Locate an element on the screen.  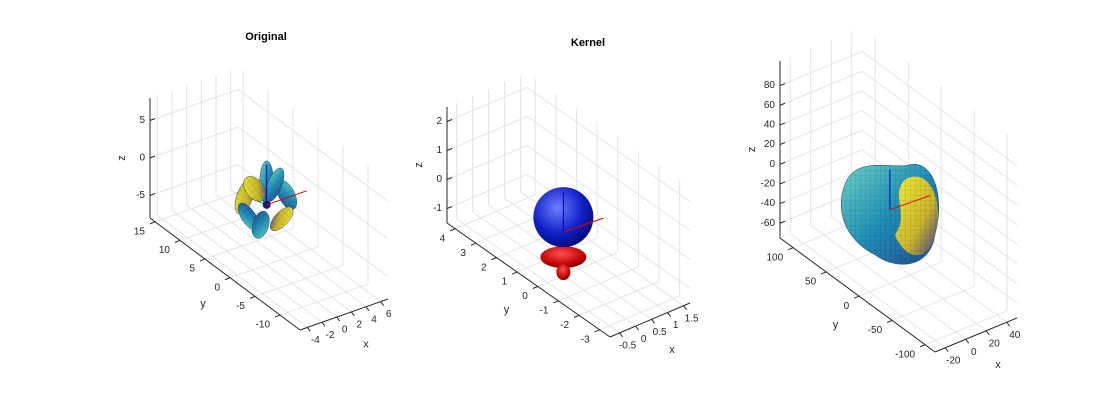
y-tick-label: 3 is located at coordinates (463, 253).